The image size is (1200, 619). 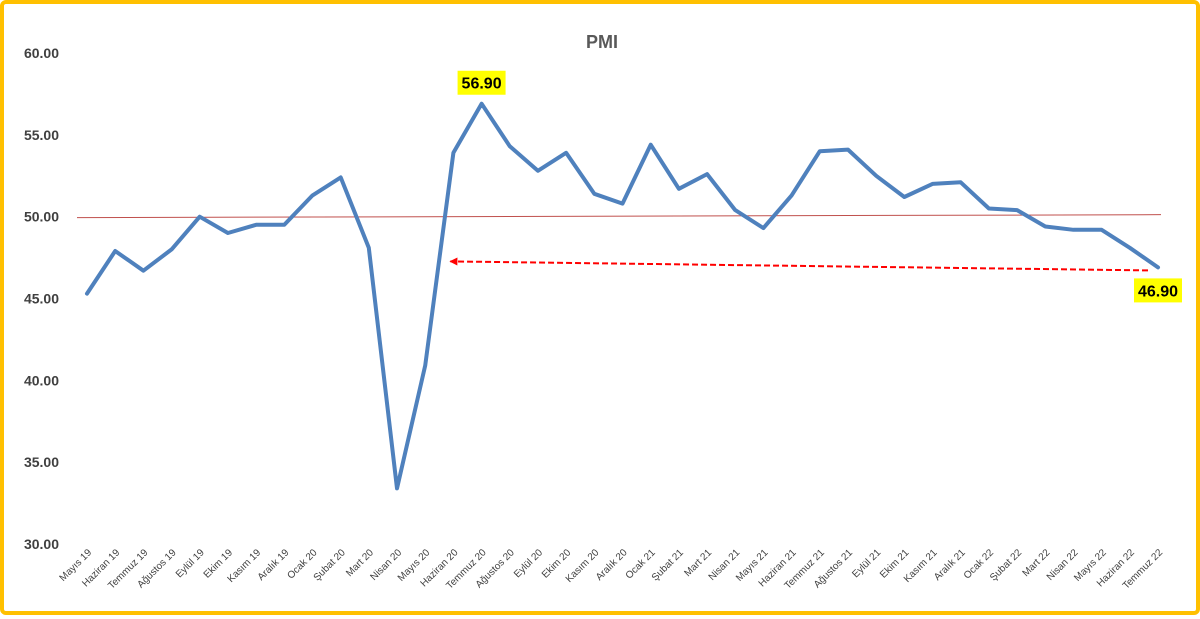 I want to click on y-tick-label: 50.00, so click(x=41, y=217).